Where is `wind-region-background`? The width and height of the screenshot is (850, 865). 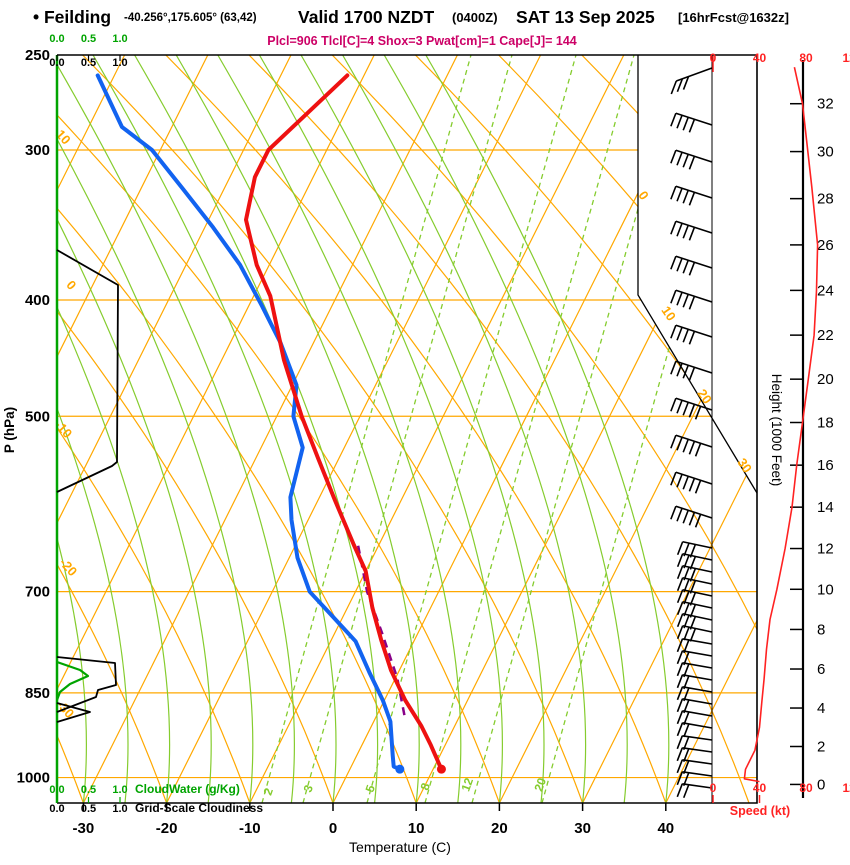
wind-region-background is located at coordinates (697, 274).